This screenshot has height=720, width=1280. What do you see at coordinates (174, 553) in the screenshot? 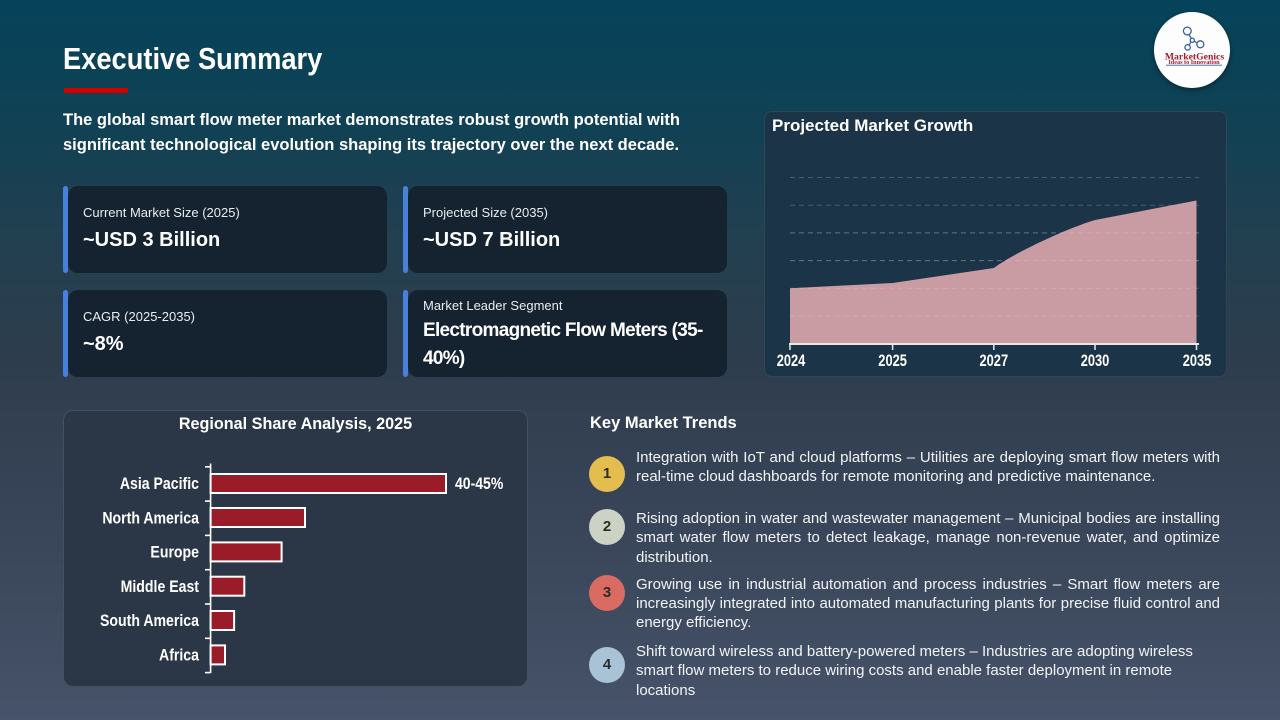
I see `svg-text: Europe` at bounding box center [174, 553].